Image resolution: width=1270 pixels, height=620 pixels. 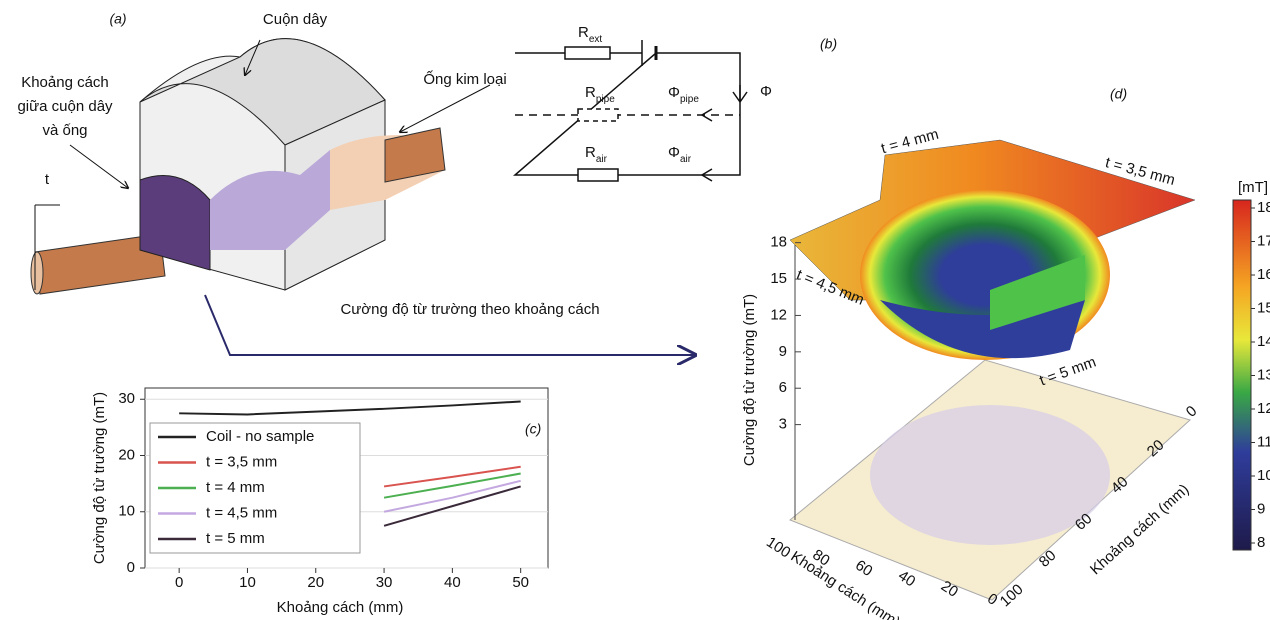 What do you see at coordinates (247, 582) in the screenshot?
I see `x-tick-label: 10` at bounding box center [247, 582].